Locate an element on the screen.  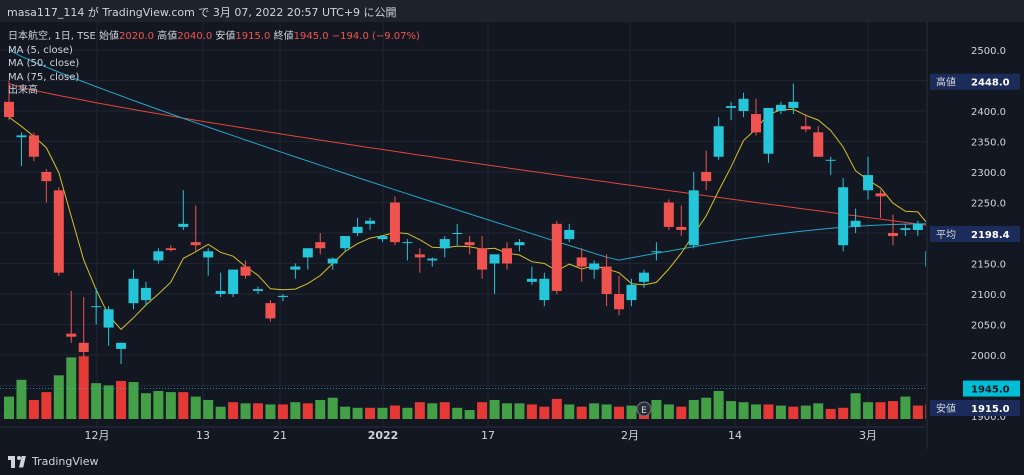
y-tick-label: 2500.0 is located at coordinates (988, 51).